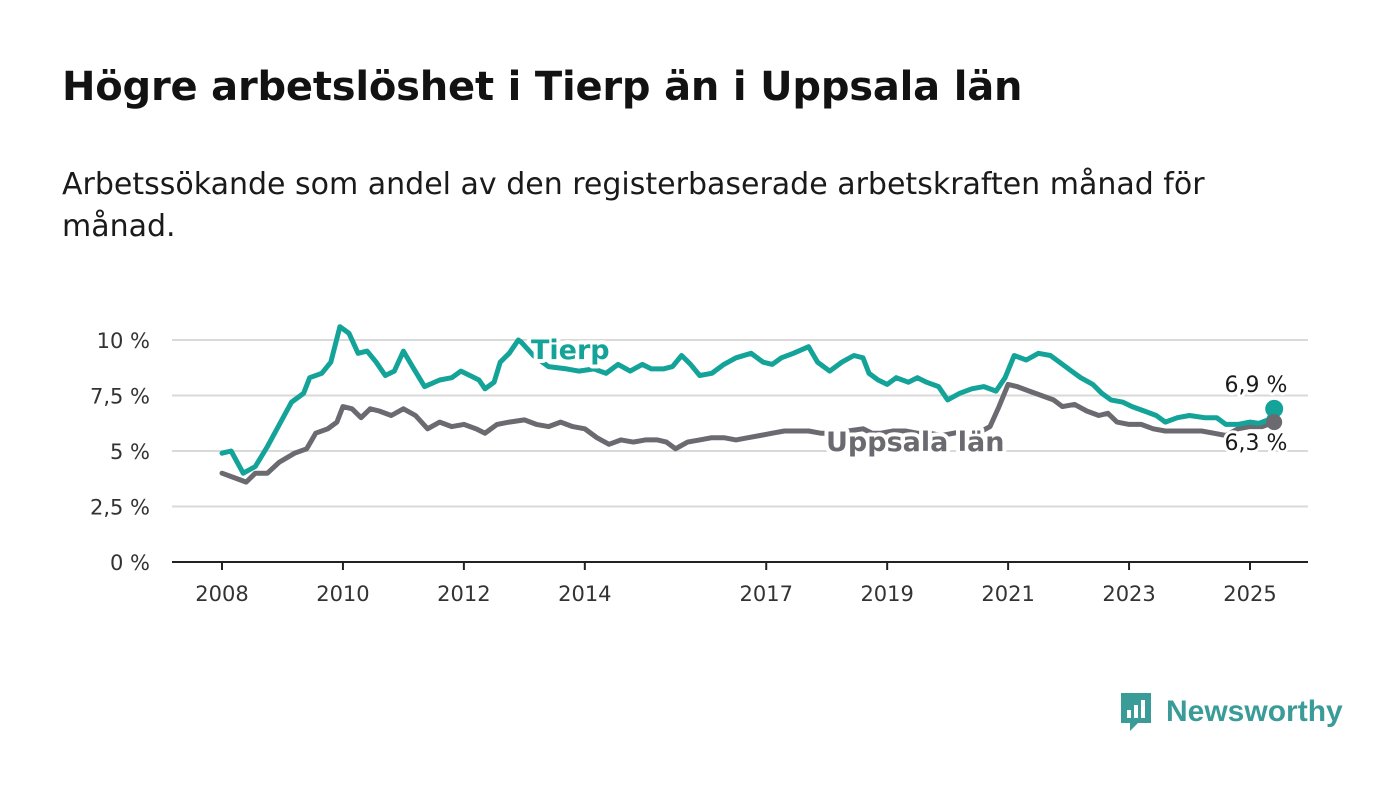 The height and width of the screenshot is (794, 1400). What do you see at coordinates (463, 594) in the screenshot?
I see `x-tick-label: 2012` at bounding box center [463, 594].